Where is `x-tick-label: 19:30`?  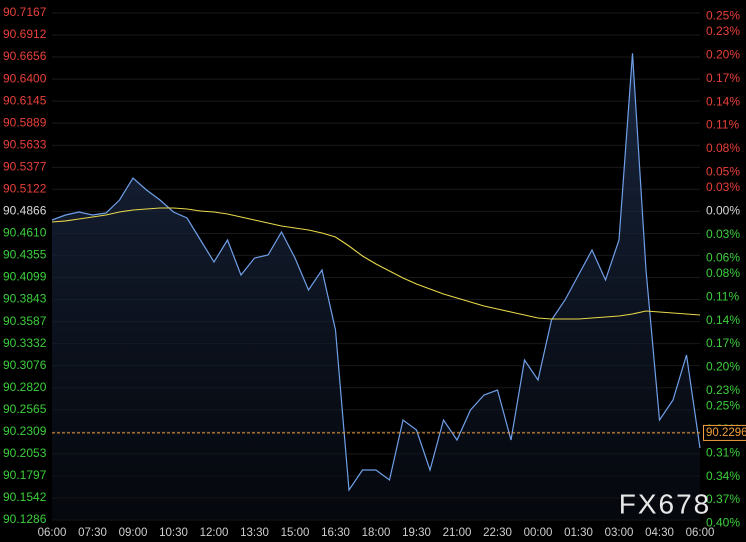
x-tick-label: 19:30 is located at coordinates (416, 533).